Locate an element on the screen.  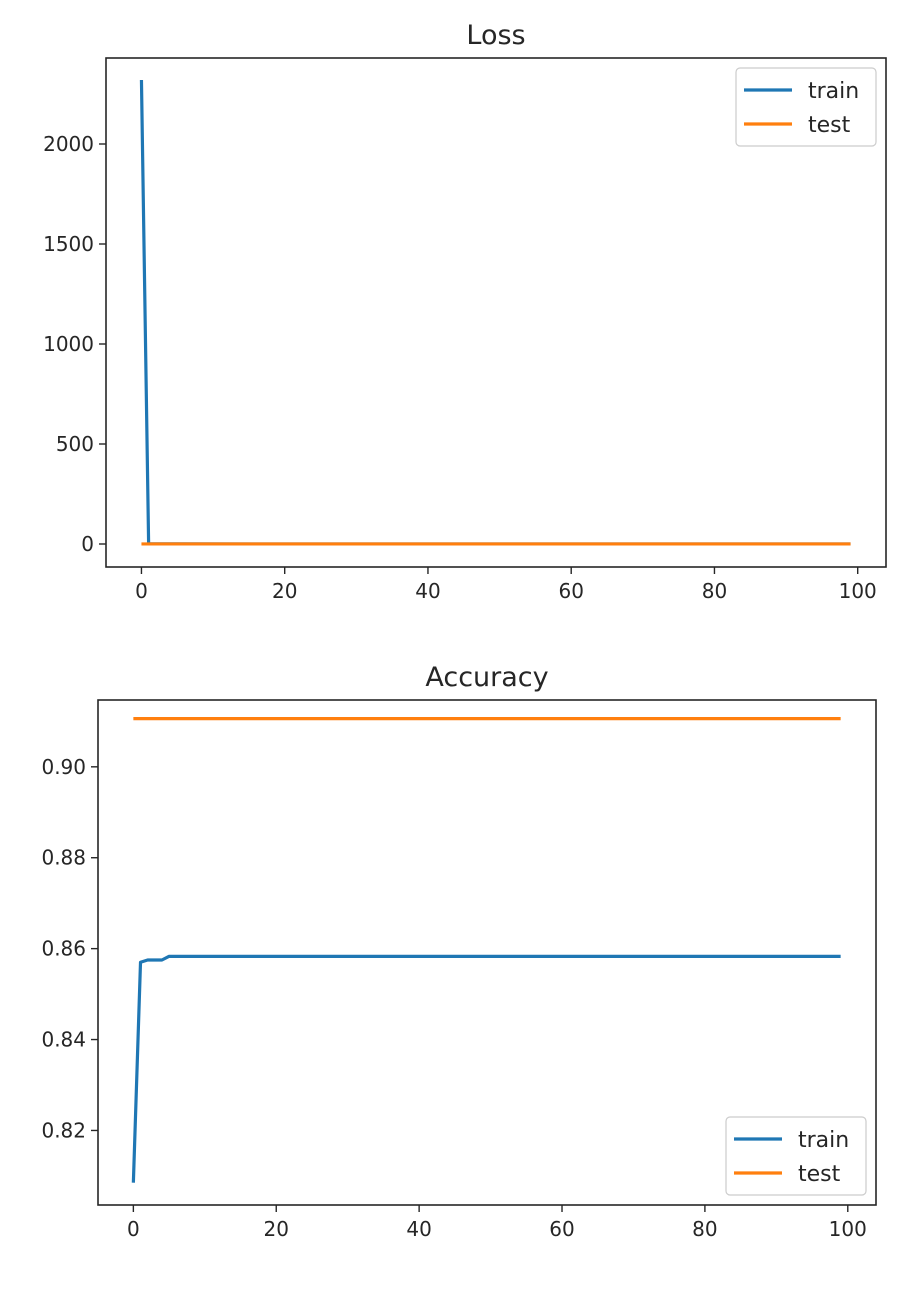
chart-title: Loss is located at coordinates (495, 35).